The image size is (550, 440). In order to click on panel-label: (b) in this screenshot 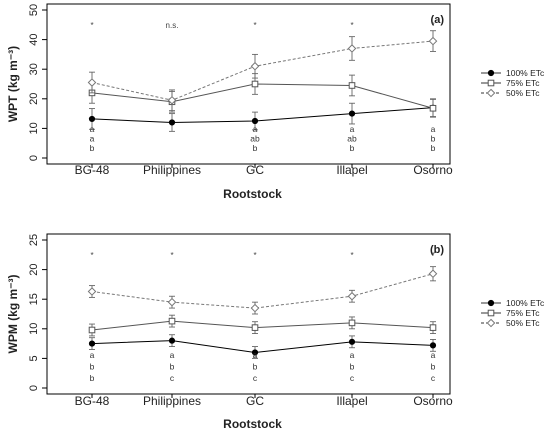, I will do `click(437, 250)`.